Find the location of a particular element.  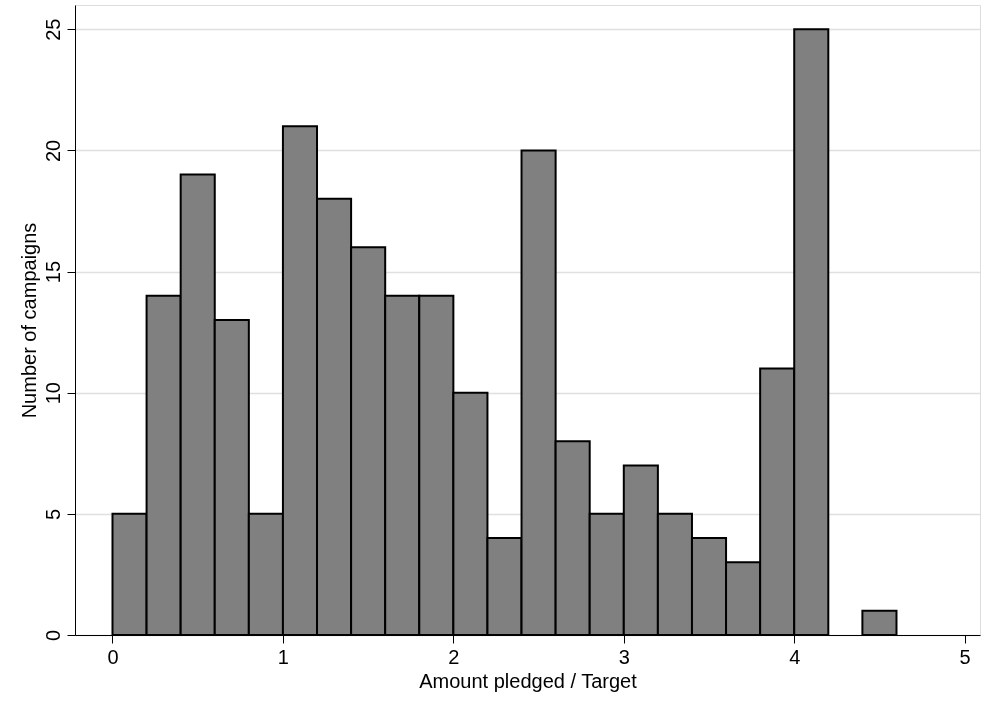

x-tick-label: 1 is located at coordinates (283, 656).